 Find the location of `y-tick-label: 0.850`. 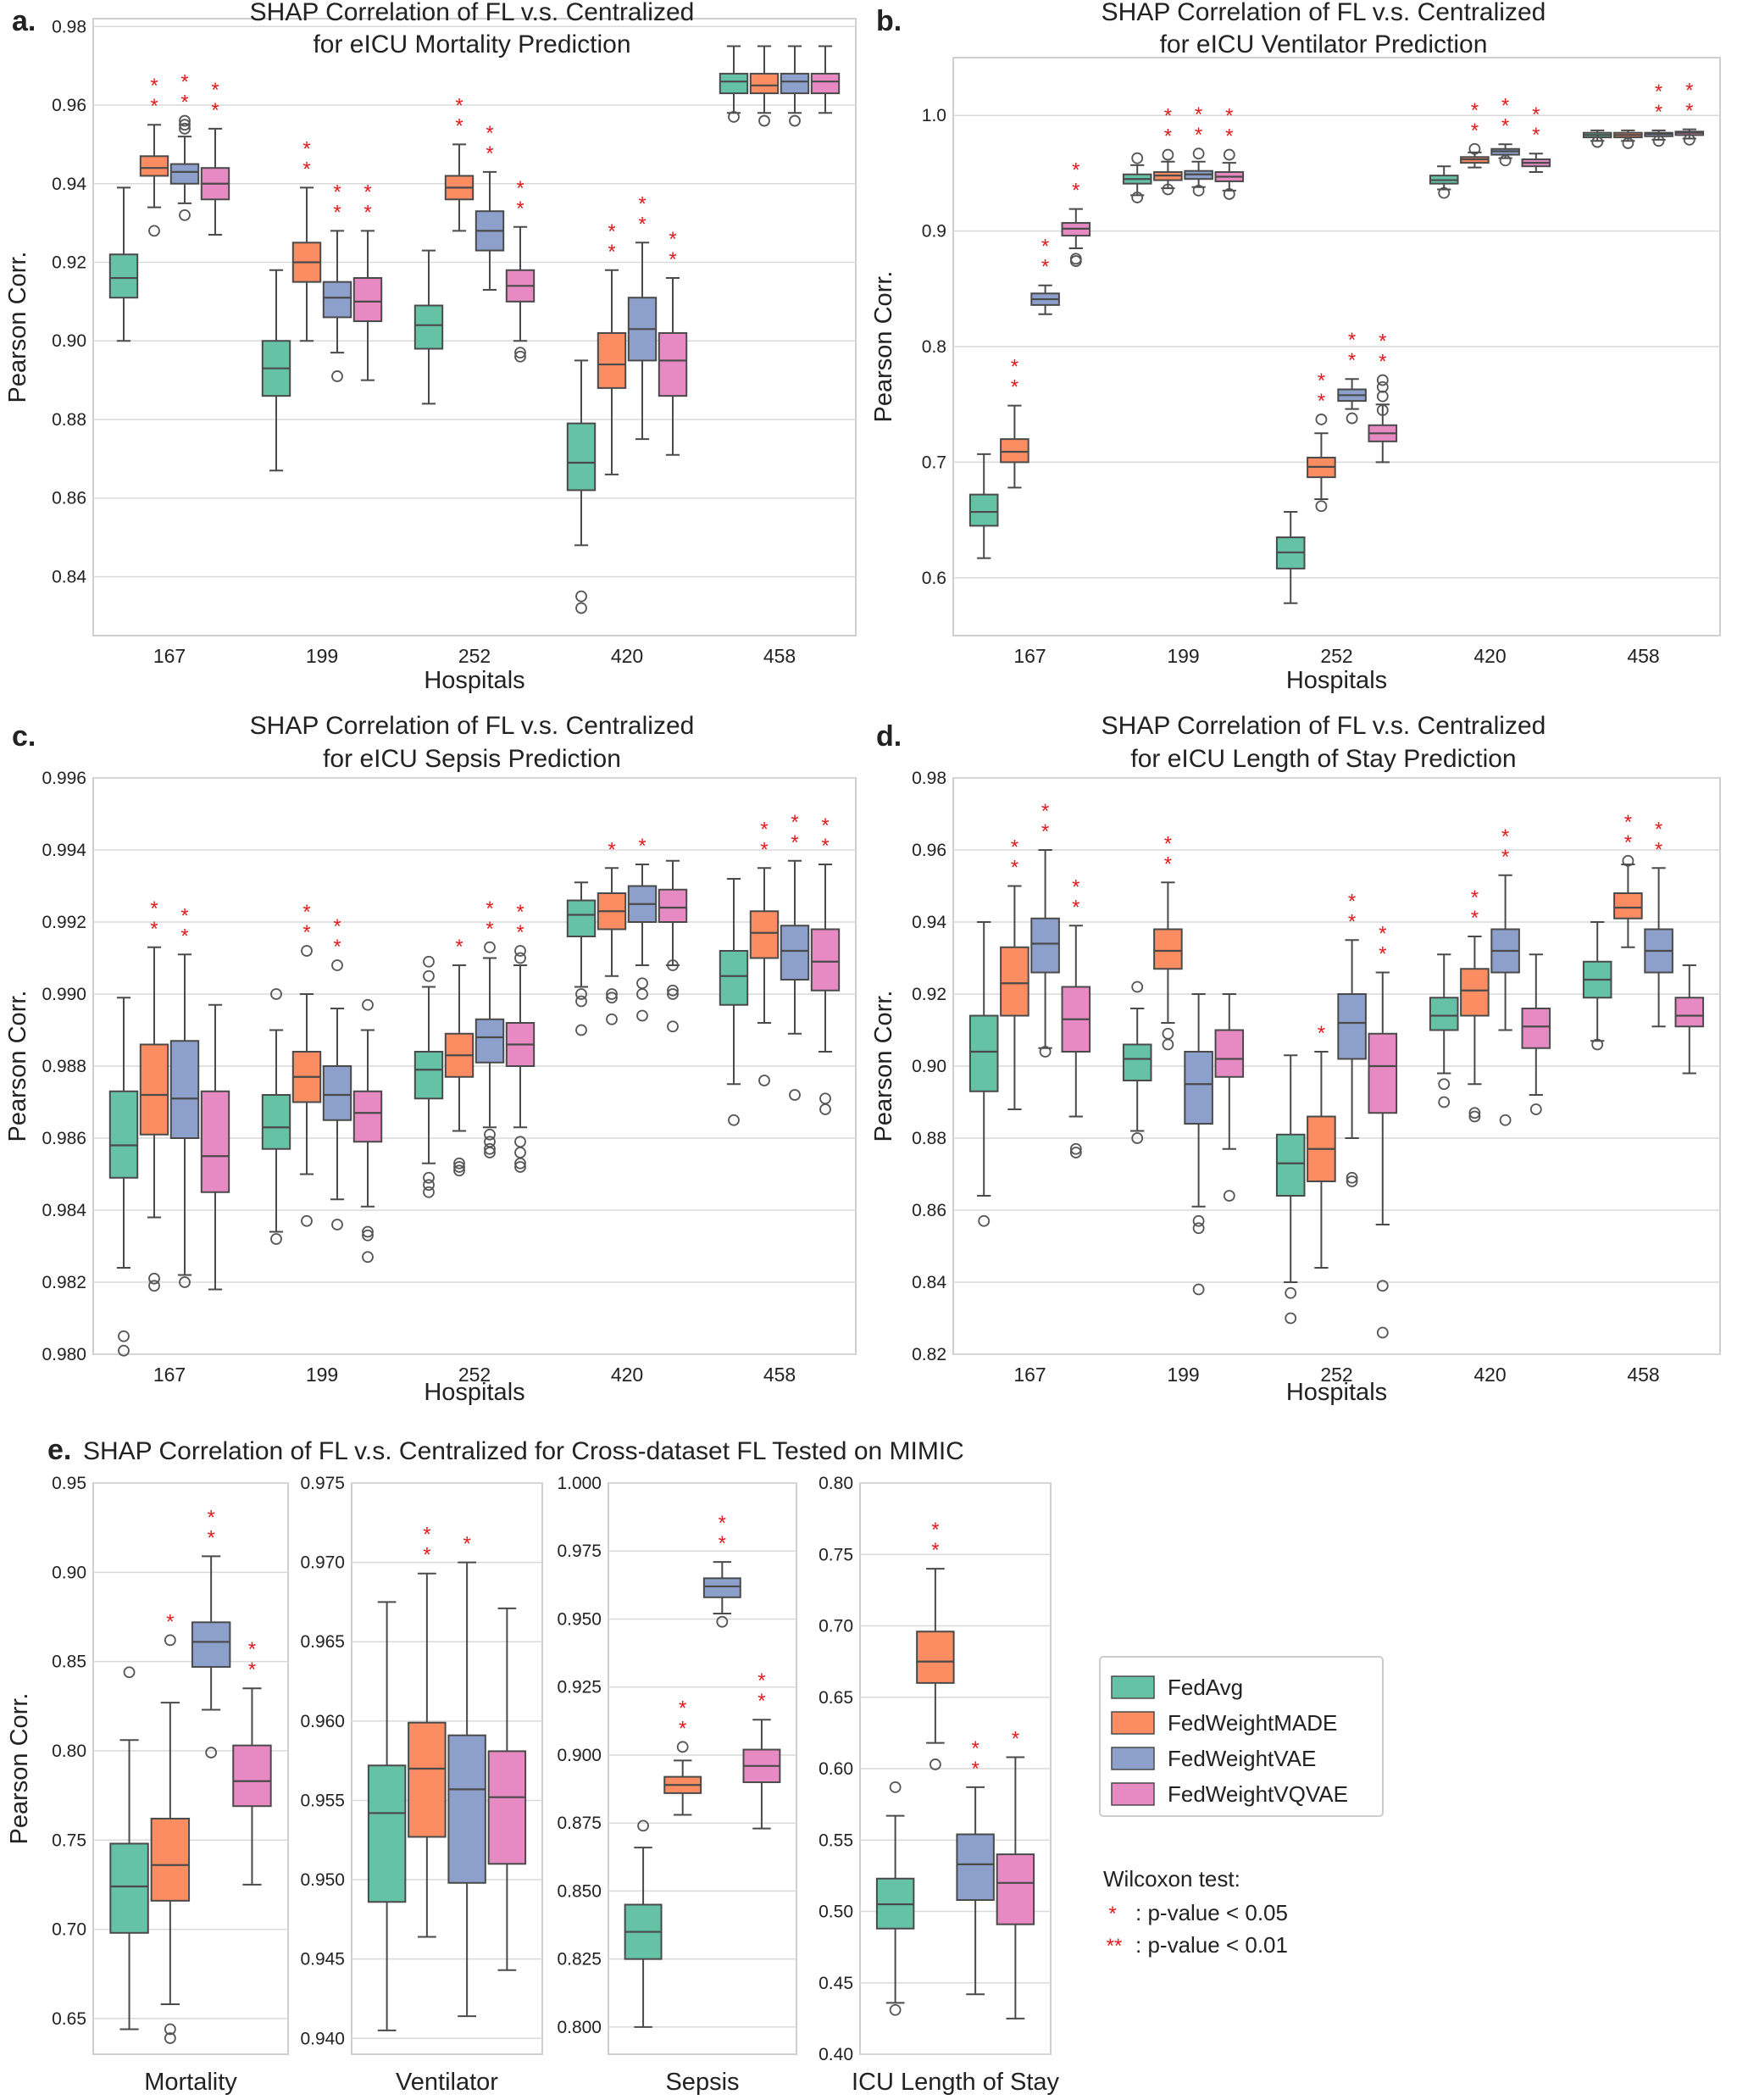

y-tick-label: 0.850 is located at coordinates (579, 1891).